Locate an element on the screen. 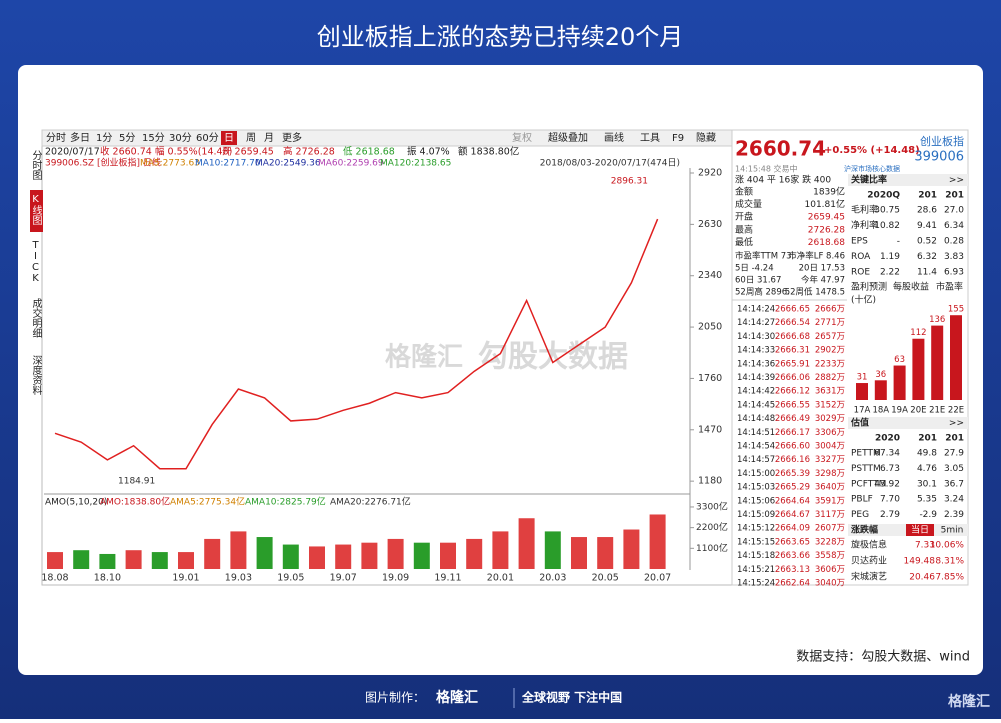 Image resolution: width=1001 pixels, height=723 pixels. info-item: 低 2618.68 is located at coordinates (369, 152).